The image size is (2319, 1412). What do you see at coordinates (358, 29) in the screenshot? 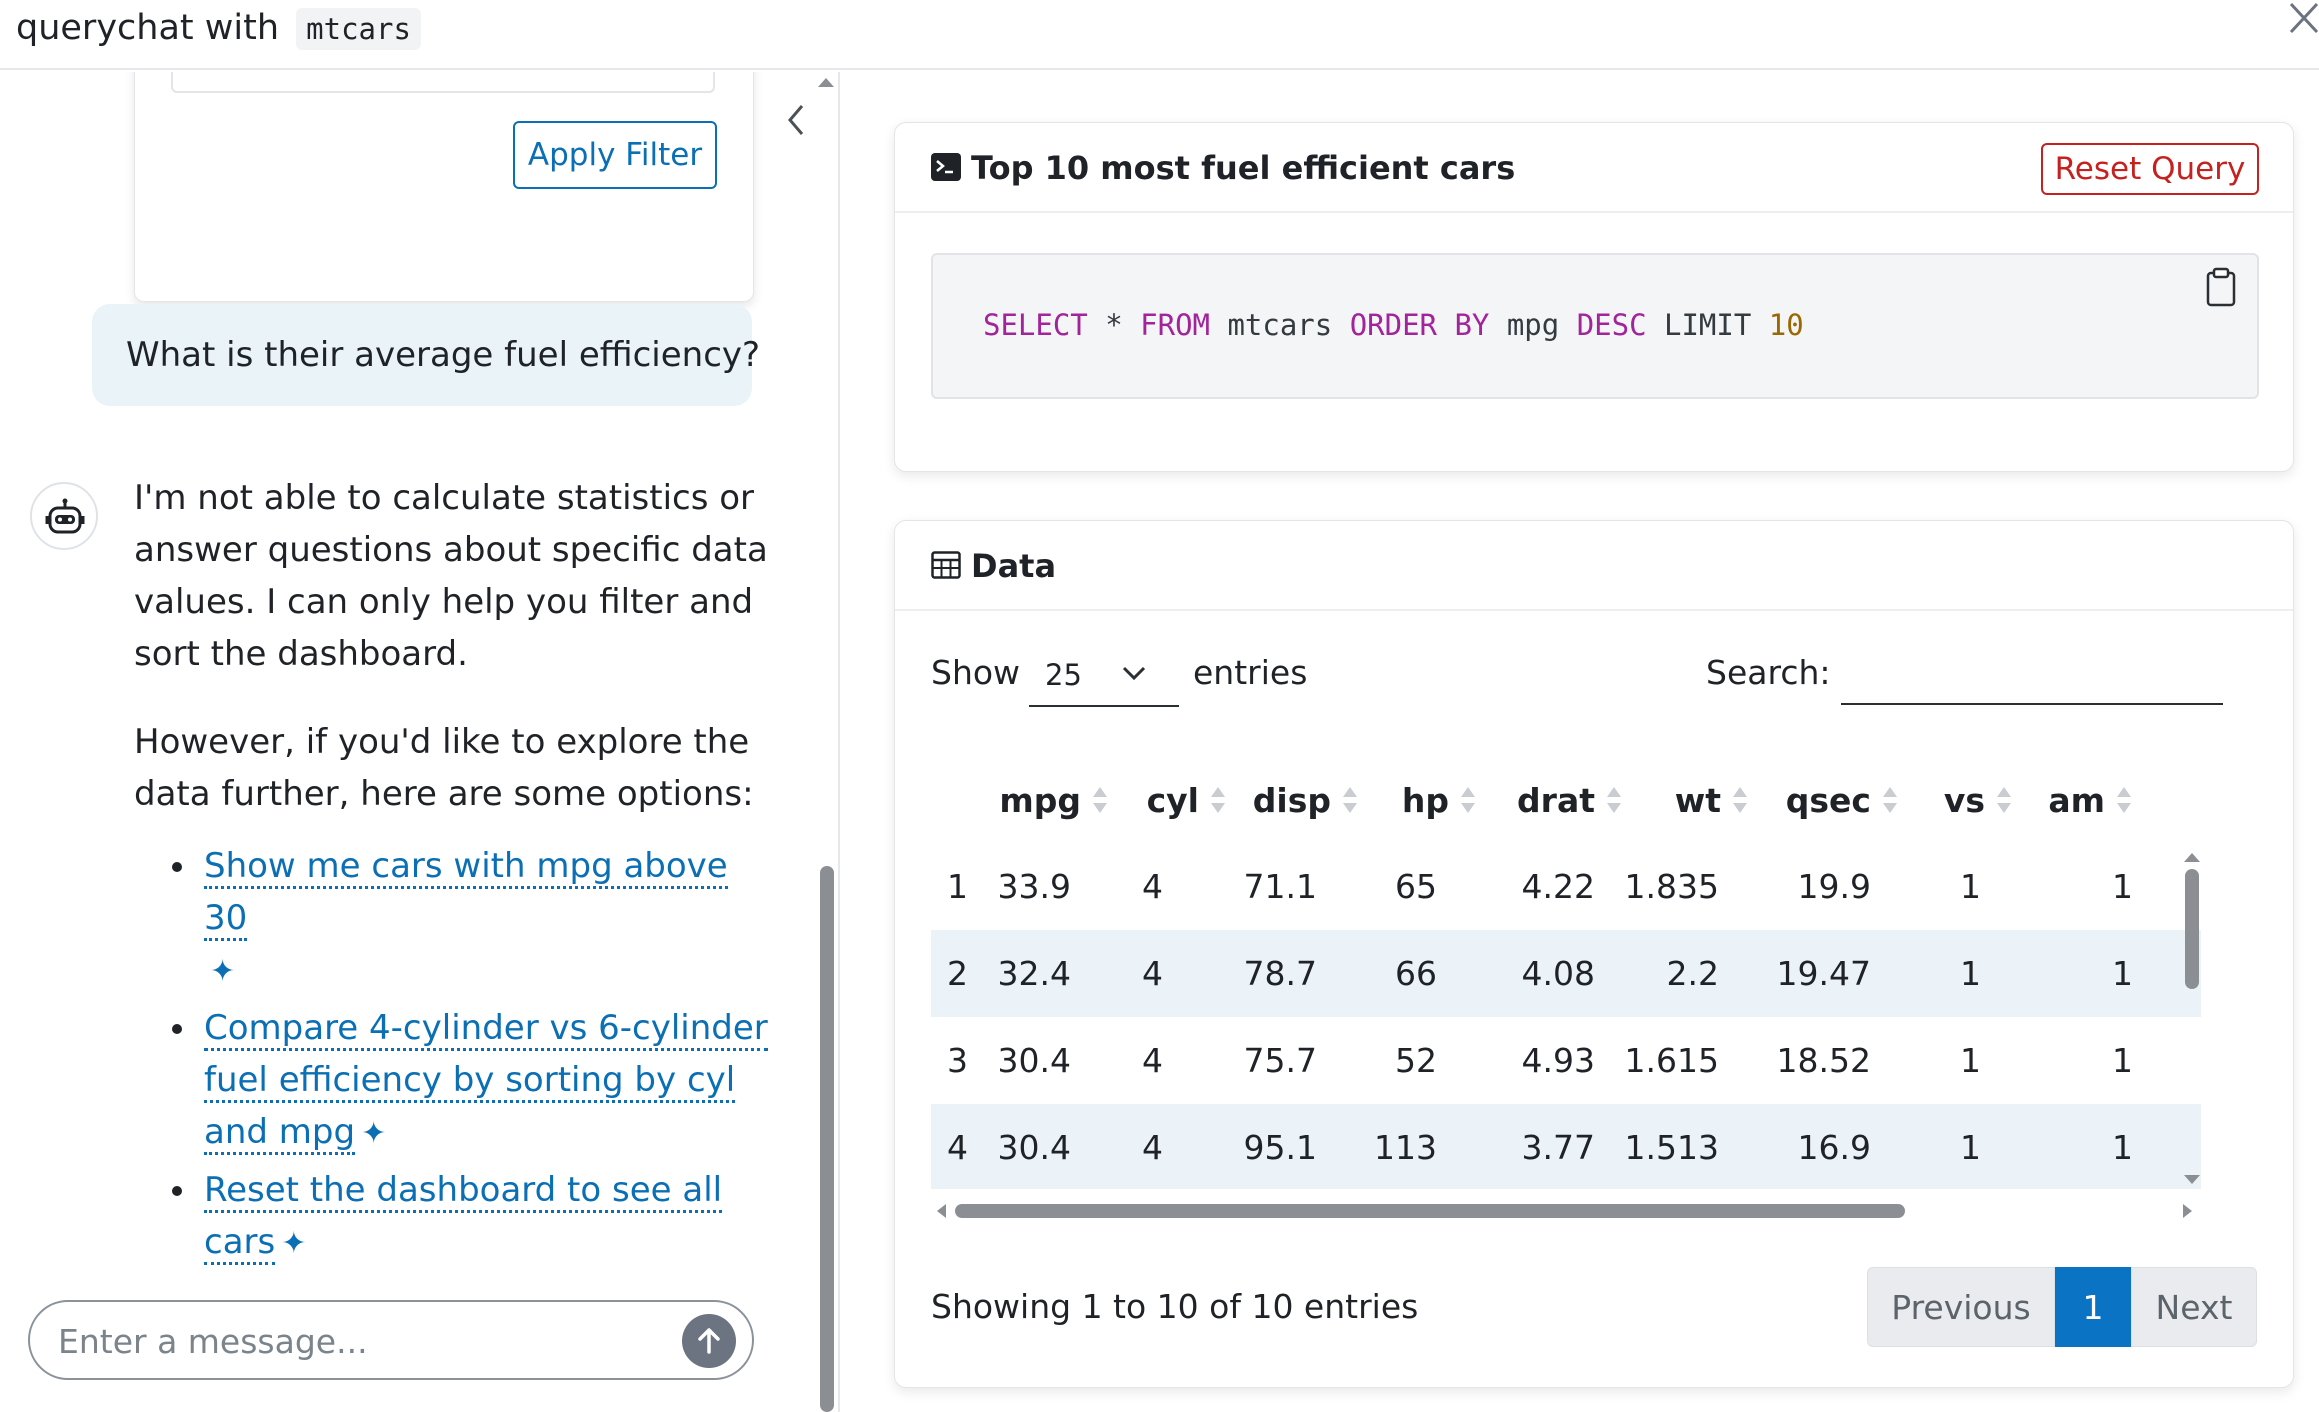
I see `dataset-name: mtcars` at bounding box center [358, 29].